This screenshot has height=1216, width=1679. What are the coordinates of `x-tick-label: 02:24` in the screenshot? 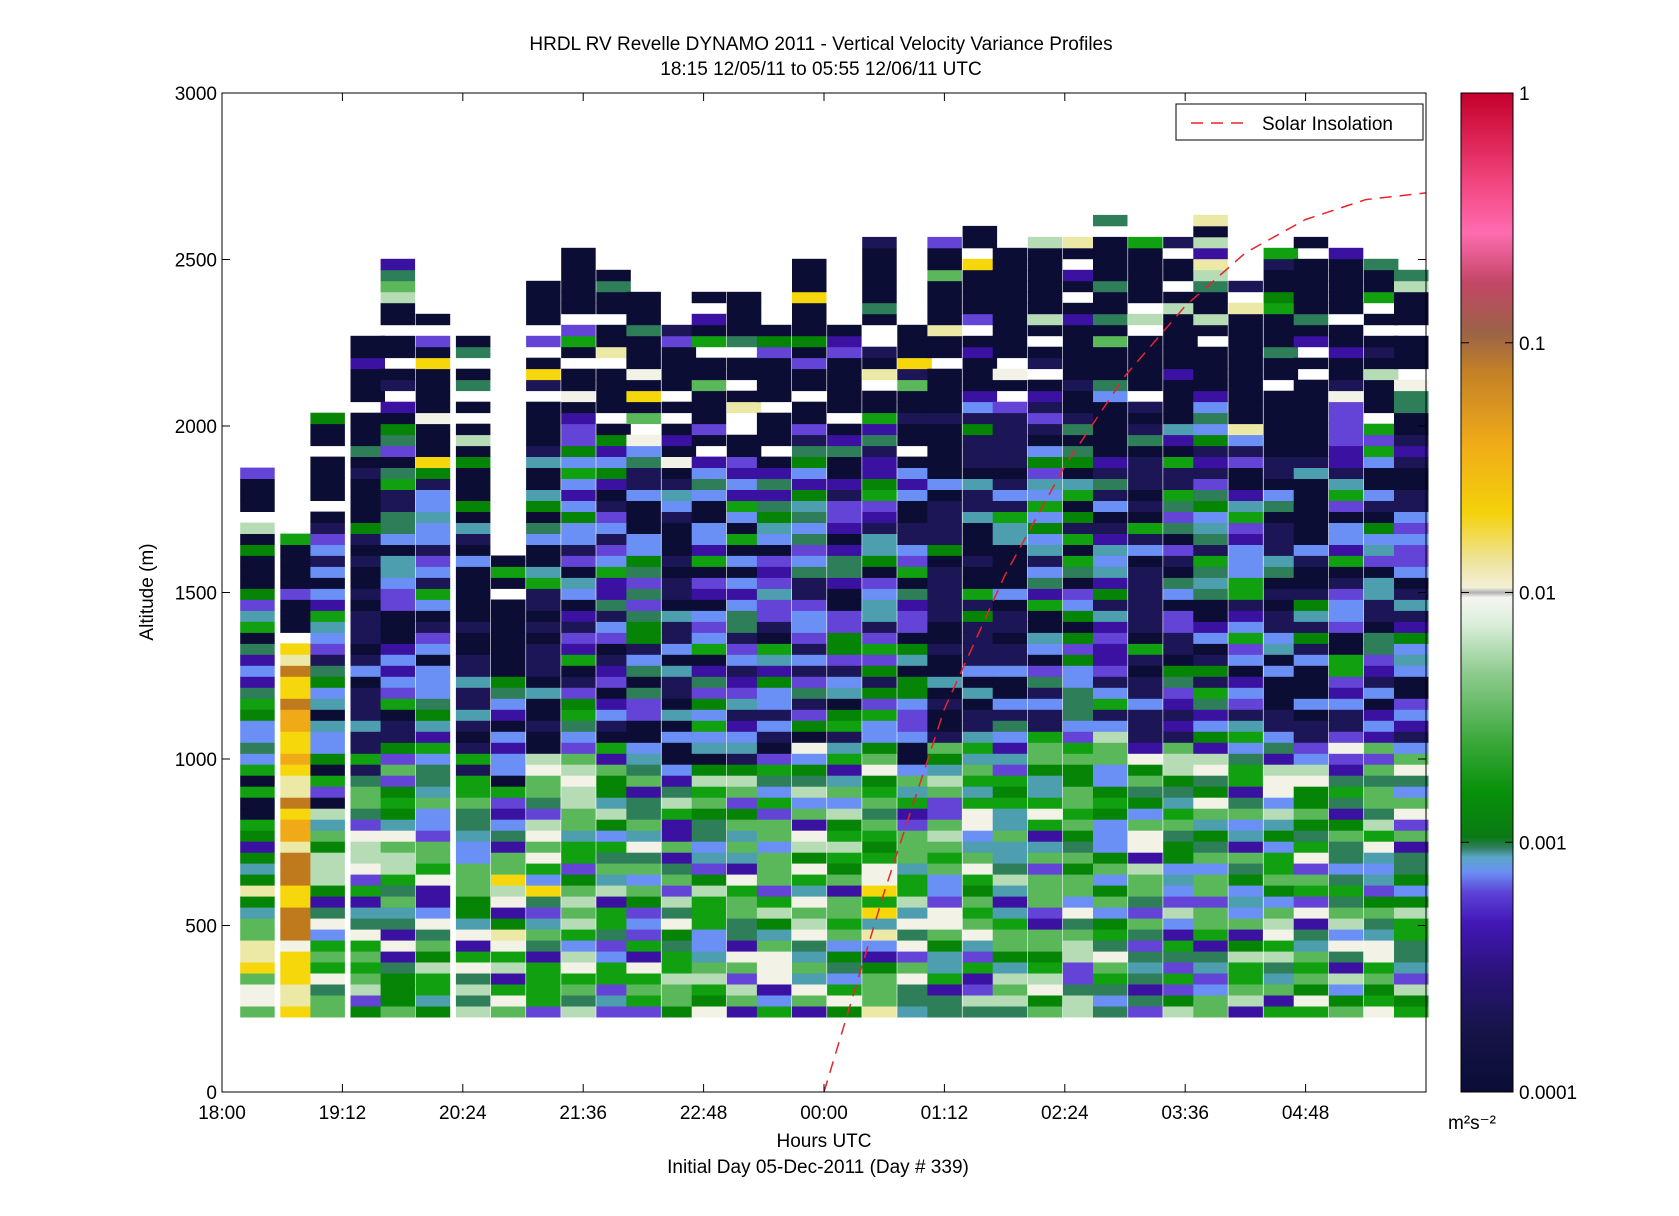 It's located at (1065, 1113).